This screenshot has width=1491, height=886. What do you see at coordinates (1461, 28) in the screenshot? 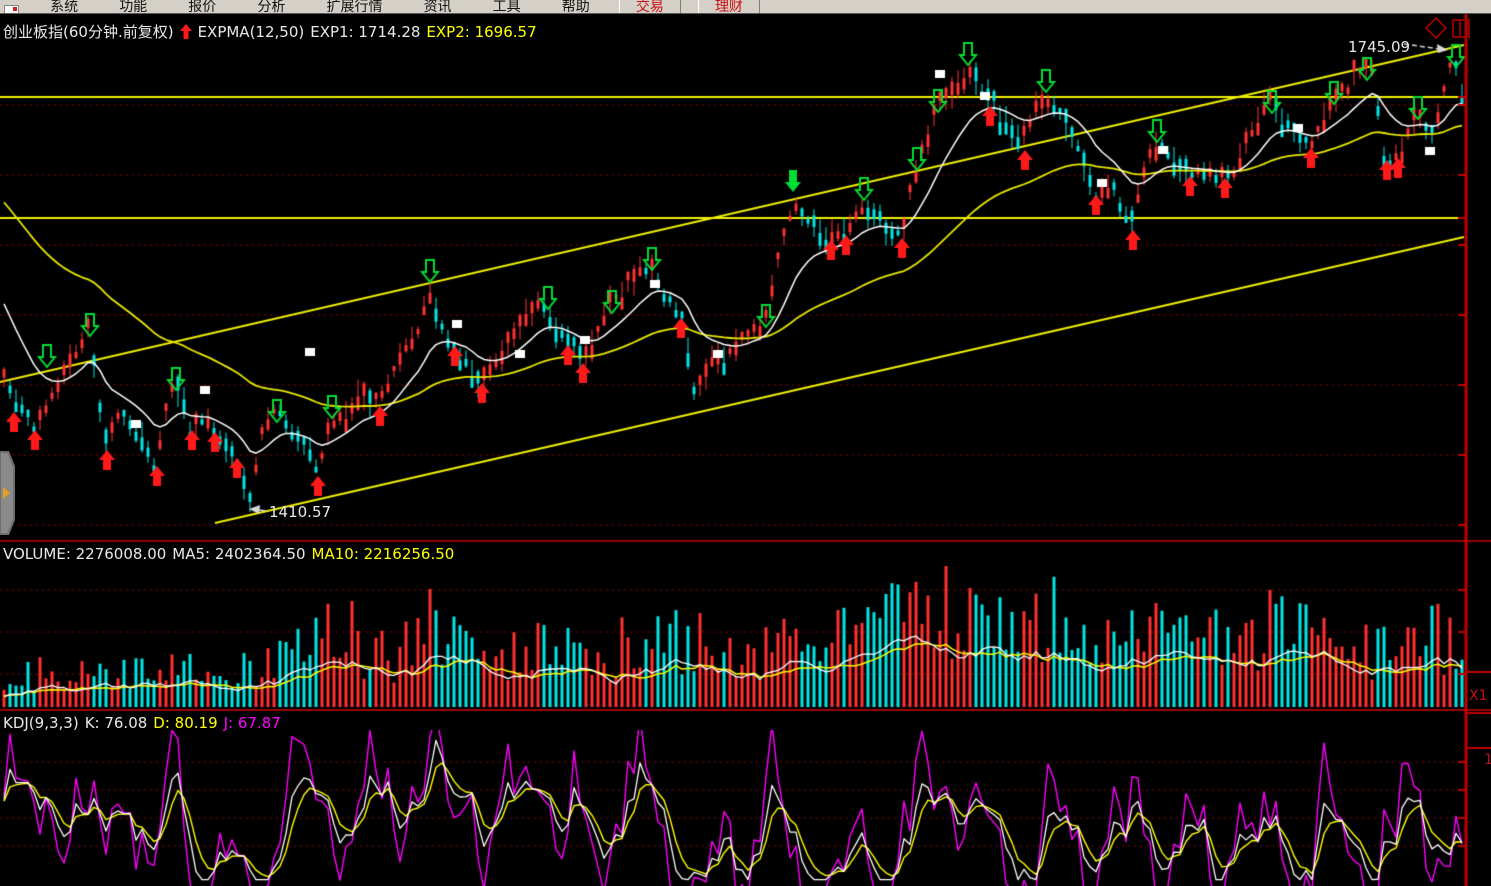
I see `page-marker-icon` at bounding box center [1461, 28].